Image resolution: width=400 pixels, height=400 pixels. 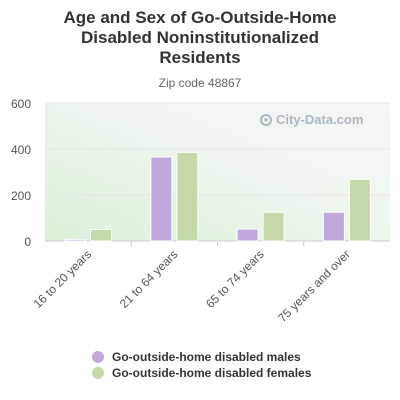 I want to click on chart-title-line-1: Age and Sex of Go-Outside-Home, so click(x=200, y=17).